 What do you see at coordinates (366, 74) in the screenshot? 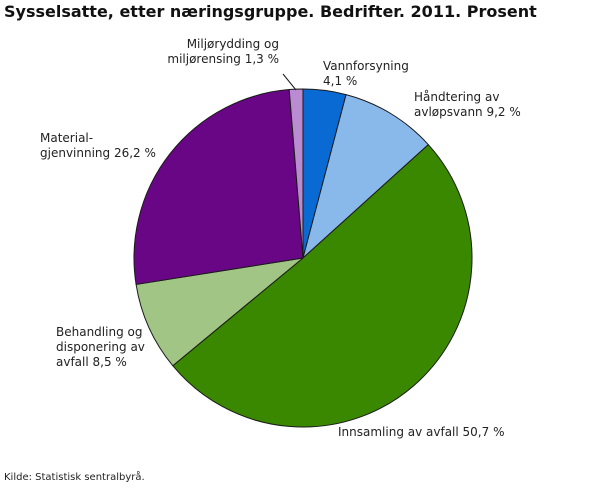
I see `slice-label-vannforsyning: Vannforsyning 4,1 %` at bounding box center [366, 74].